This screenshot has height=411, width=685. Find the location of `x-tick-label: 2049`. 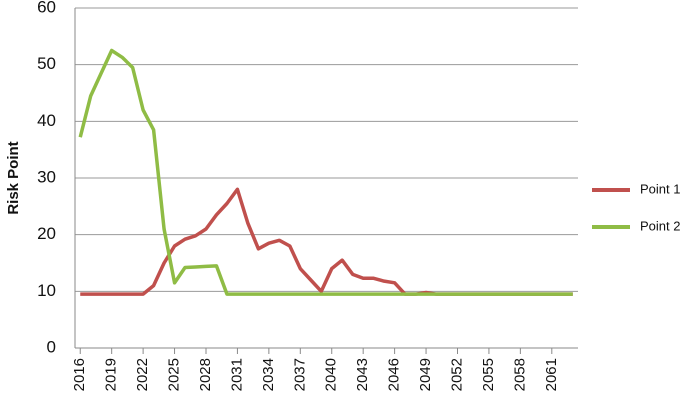

x-tick-label: 2049 is located at coordinates (425, 374).